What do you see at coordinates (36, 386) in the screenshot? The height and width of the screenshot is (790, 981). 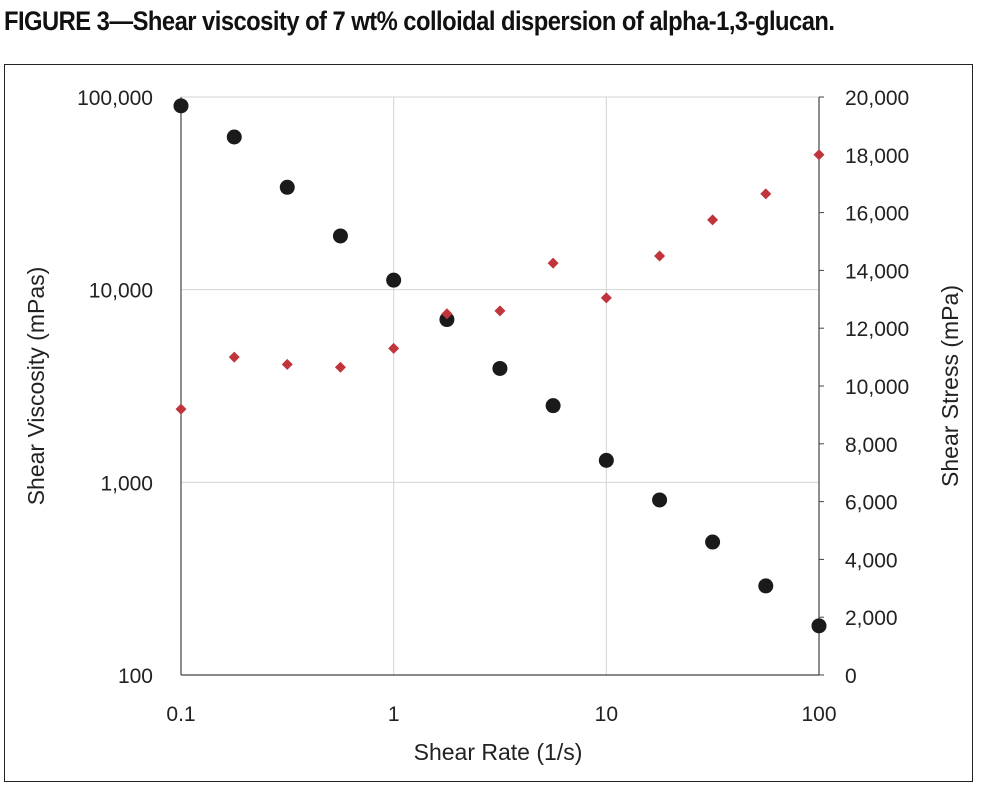 I see `y-axis-title: Shear Viscosity (mPas)` at bounding box center [36, 386].